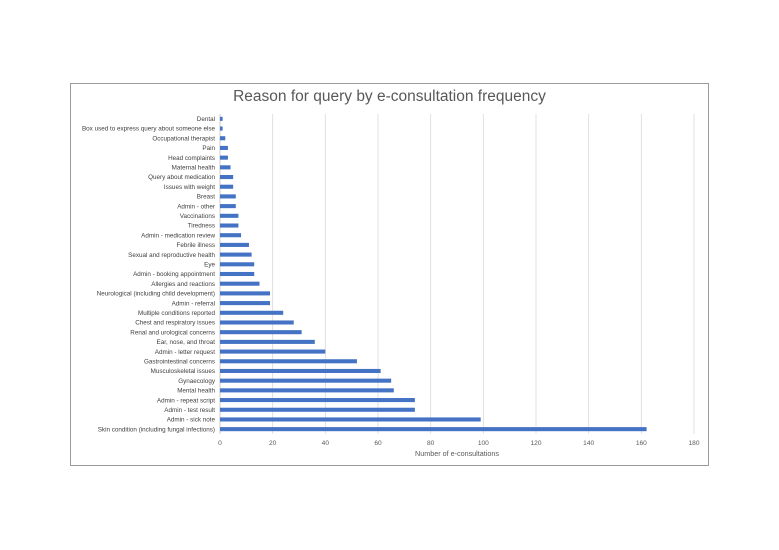 The width and height of the screenshot is (779, 550). What do you see at coordinates (194, 168) in the screenshot?
I see `category-label: Maternal health` at bounding box center [194, 168].